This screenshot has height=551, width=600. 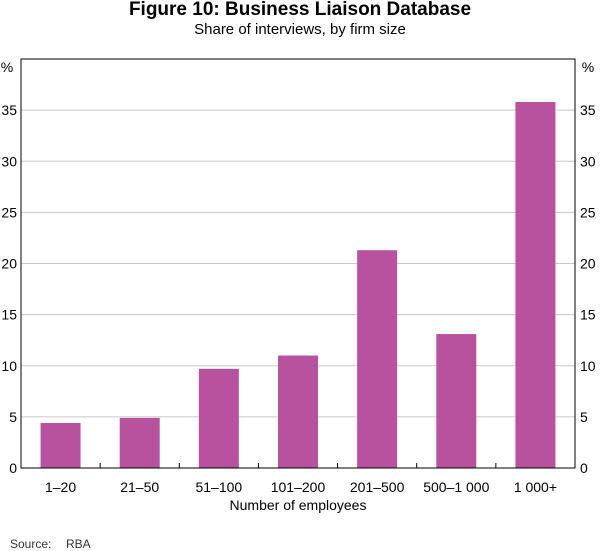 I want to click on x-tick-label: 500–1 000, so click(x=456, y=487).